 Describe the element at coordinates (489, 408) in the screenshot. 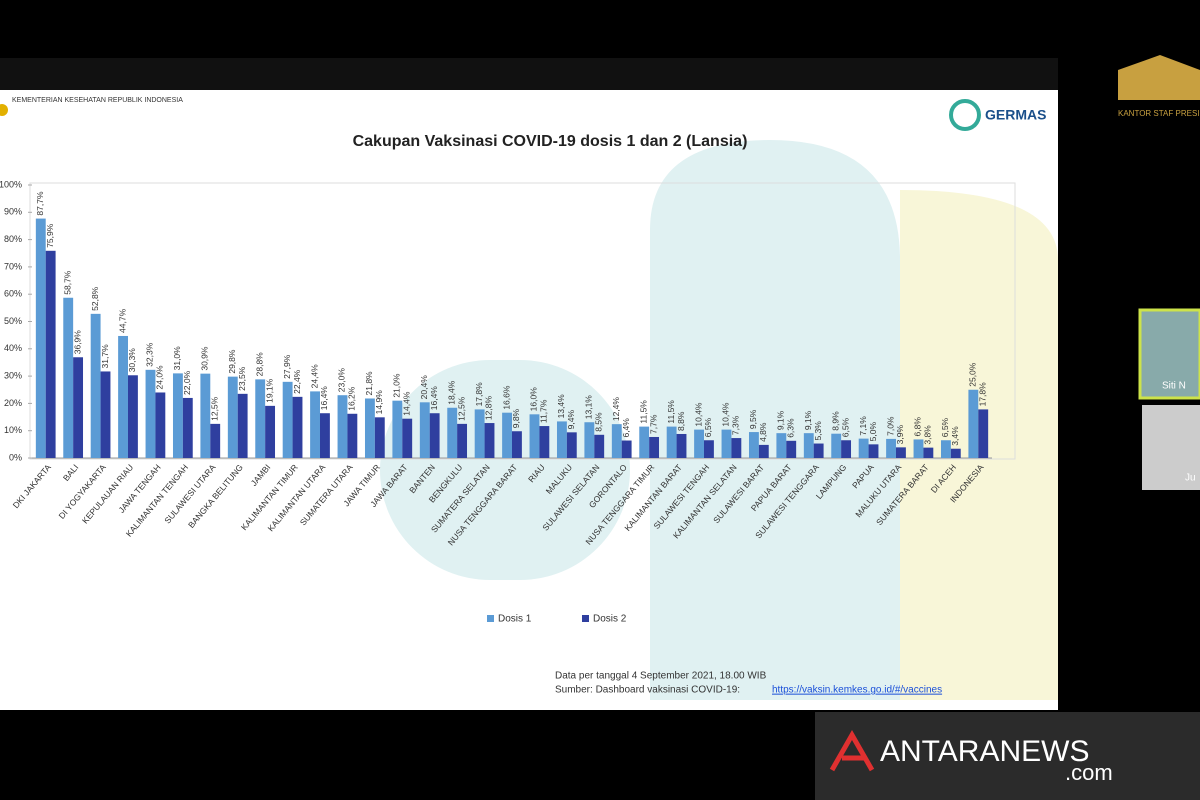

I see `value-label: 12,8%` at that location.